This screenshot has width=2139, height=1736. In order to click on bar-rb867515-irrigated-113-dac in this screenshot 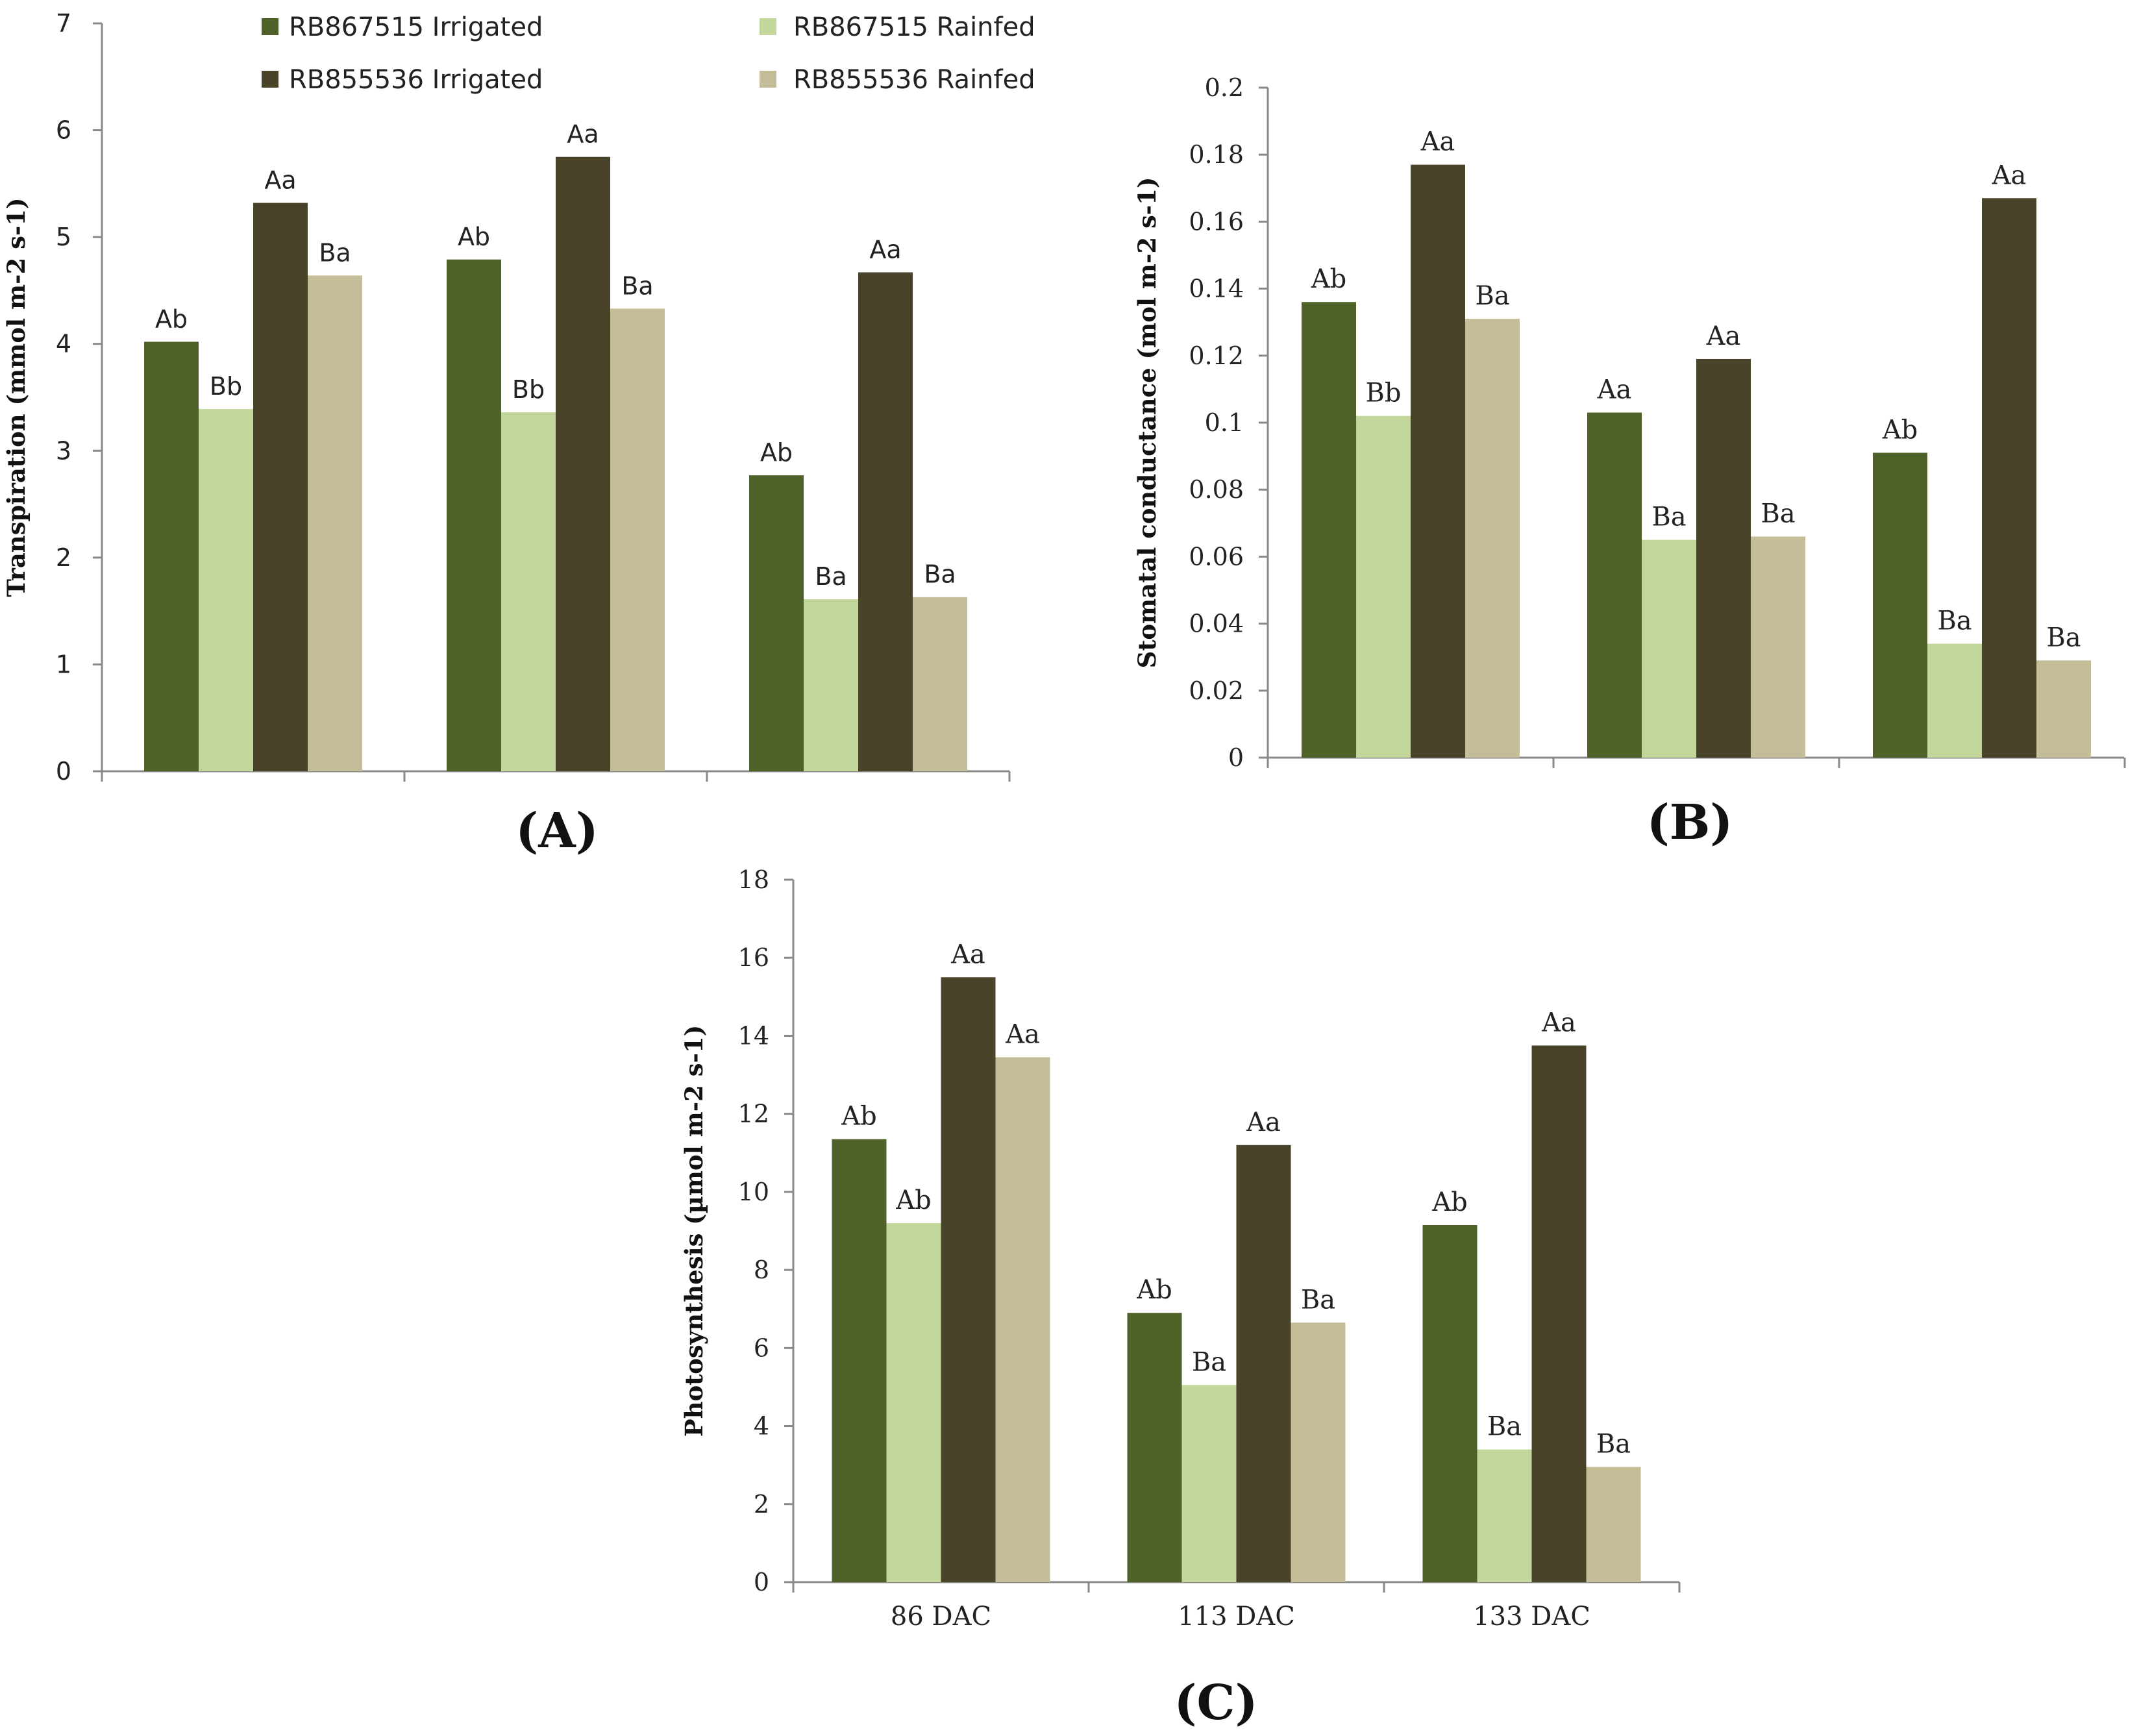, I will do `click(474, 515)`.